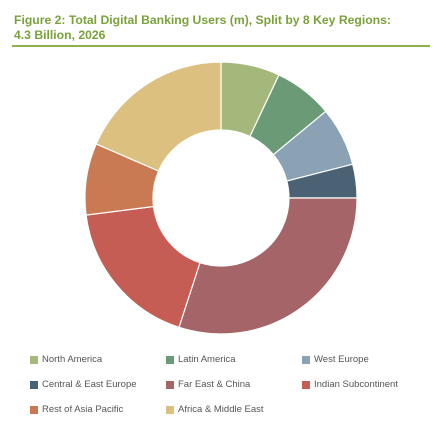  Describe the element at coordinates (207, 359) in the screenshot. I see `legend-label: Latin America` at that location.